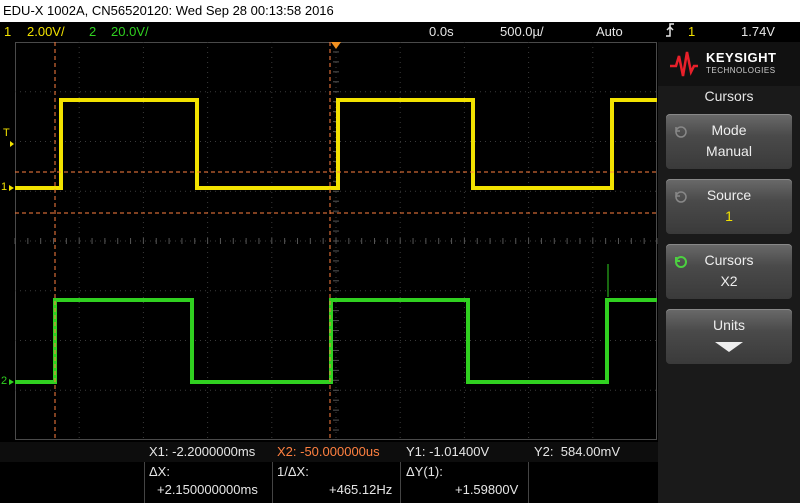 Image resolution: width=800 pixels, height=503 pixels. Describe the element at coordinates (729, 96) in the screenshot. I see `menu-title: Cursors` at that location.